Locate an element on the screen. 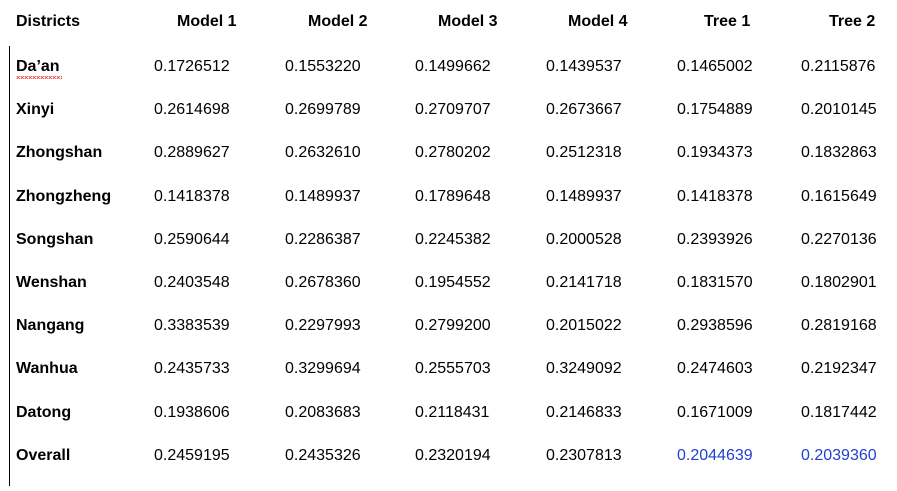  head: Model 2 is located at coordinates (338, 21).